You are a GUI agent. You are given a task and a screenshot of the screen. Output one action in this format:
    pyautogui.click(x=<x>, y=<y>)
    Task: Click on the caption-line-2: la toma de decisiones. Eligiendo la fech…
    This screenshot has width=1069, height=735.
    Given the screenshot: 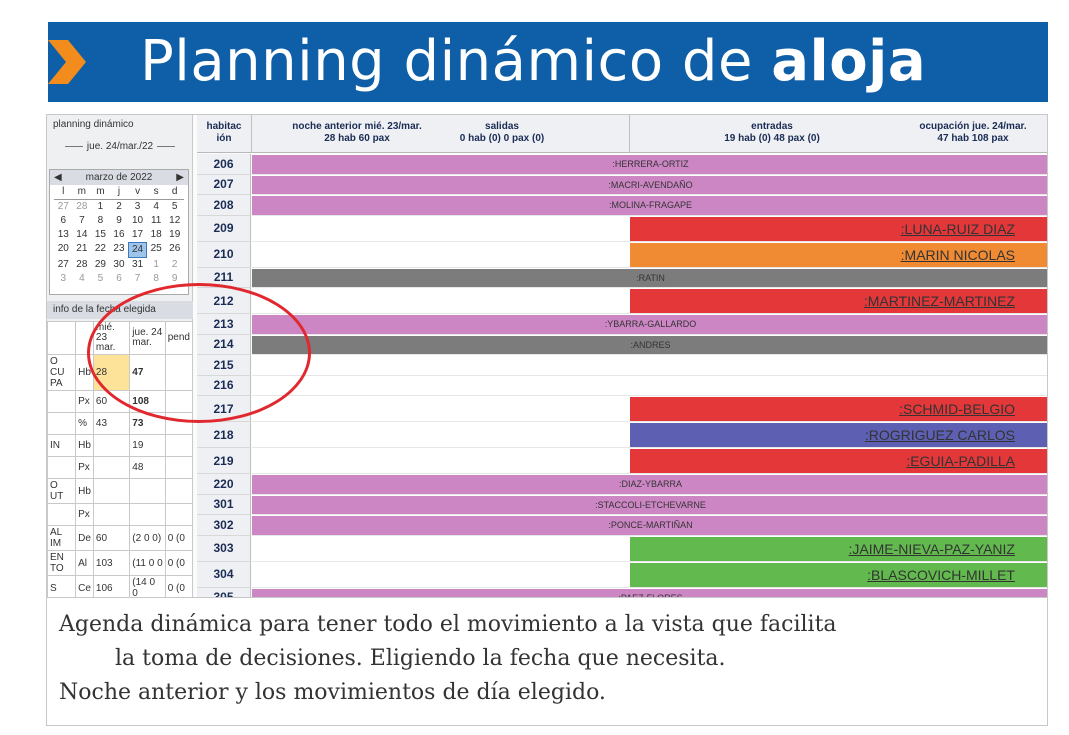 What is the action you would take?
    pyautogui.click(x=420, y=658)
    